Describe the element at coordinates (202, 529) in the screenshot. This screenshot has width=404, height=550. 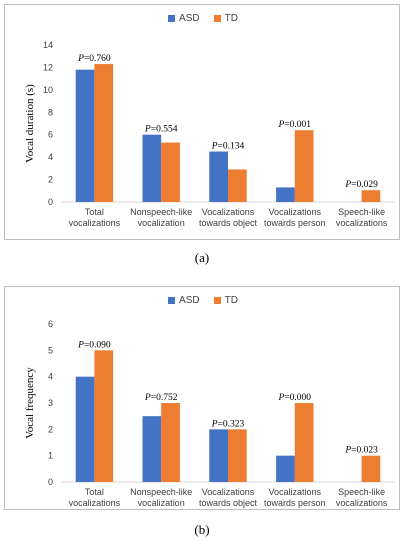
I see `caption-b: (b)` at that location.